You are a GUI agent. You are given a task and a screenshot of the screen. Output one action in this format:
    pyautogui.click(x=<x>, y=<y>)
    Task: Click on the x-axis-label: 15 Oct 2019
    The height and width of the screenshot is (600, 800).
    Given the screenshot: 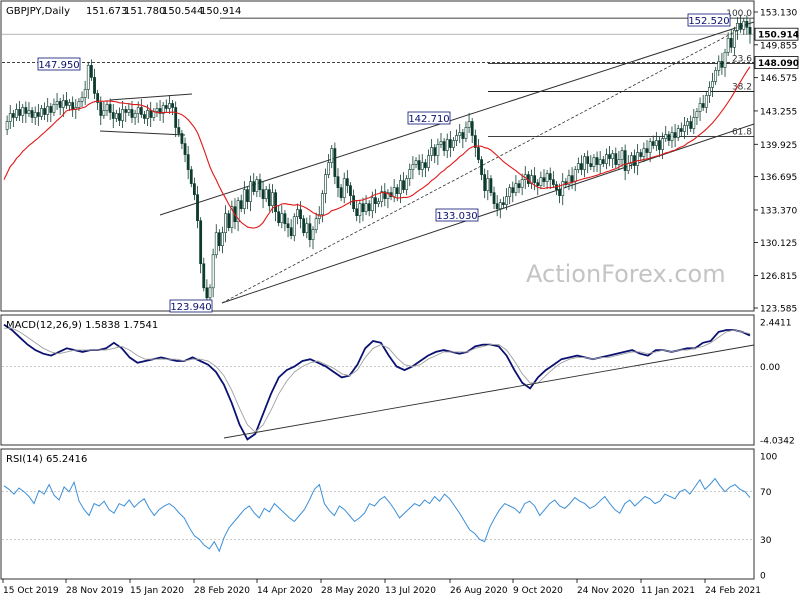 What is the action you would take?
    pyautogui.click(x=31, y=591)
    